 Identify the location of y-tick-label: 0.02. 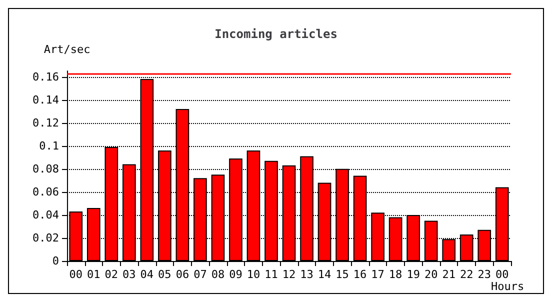
(45, 237).